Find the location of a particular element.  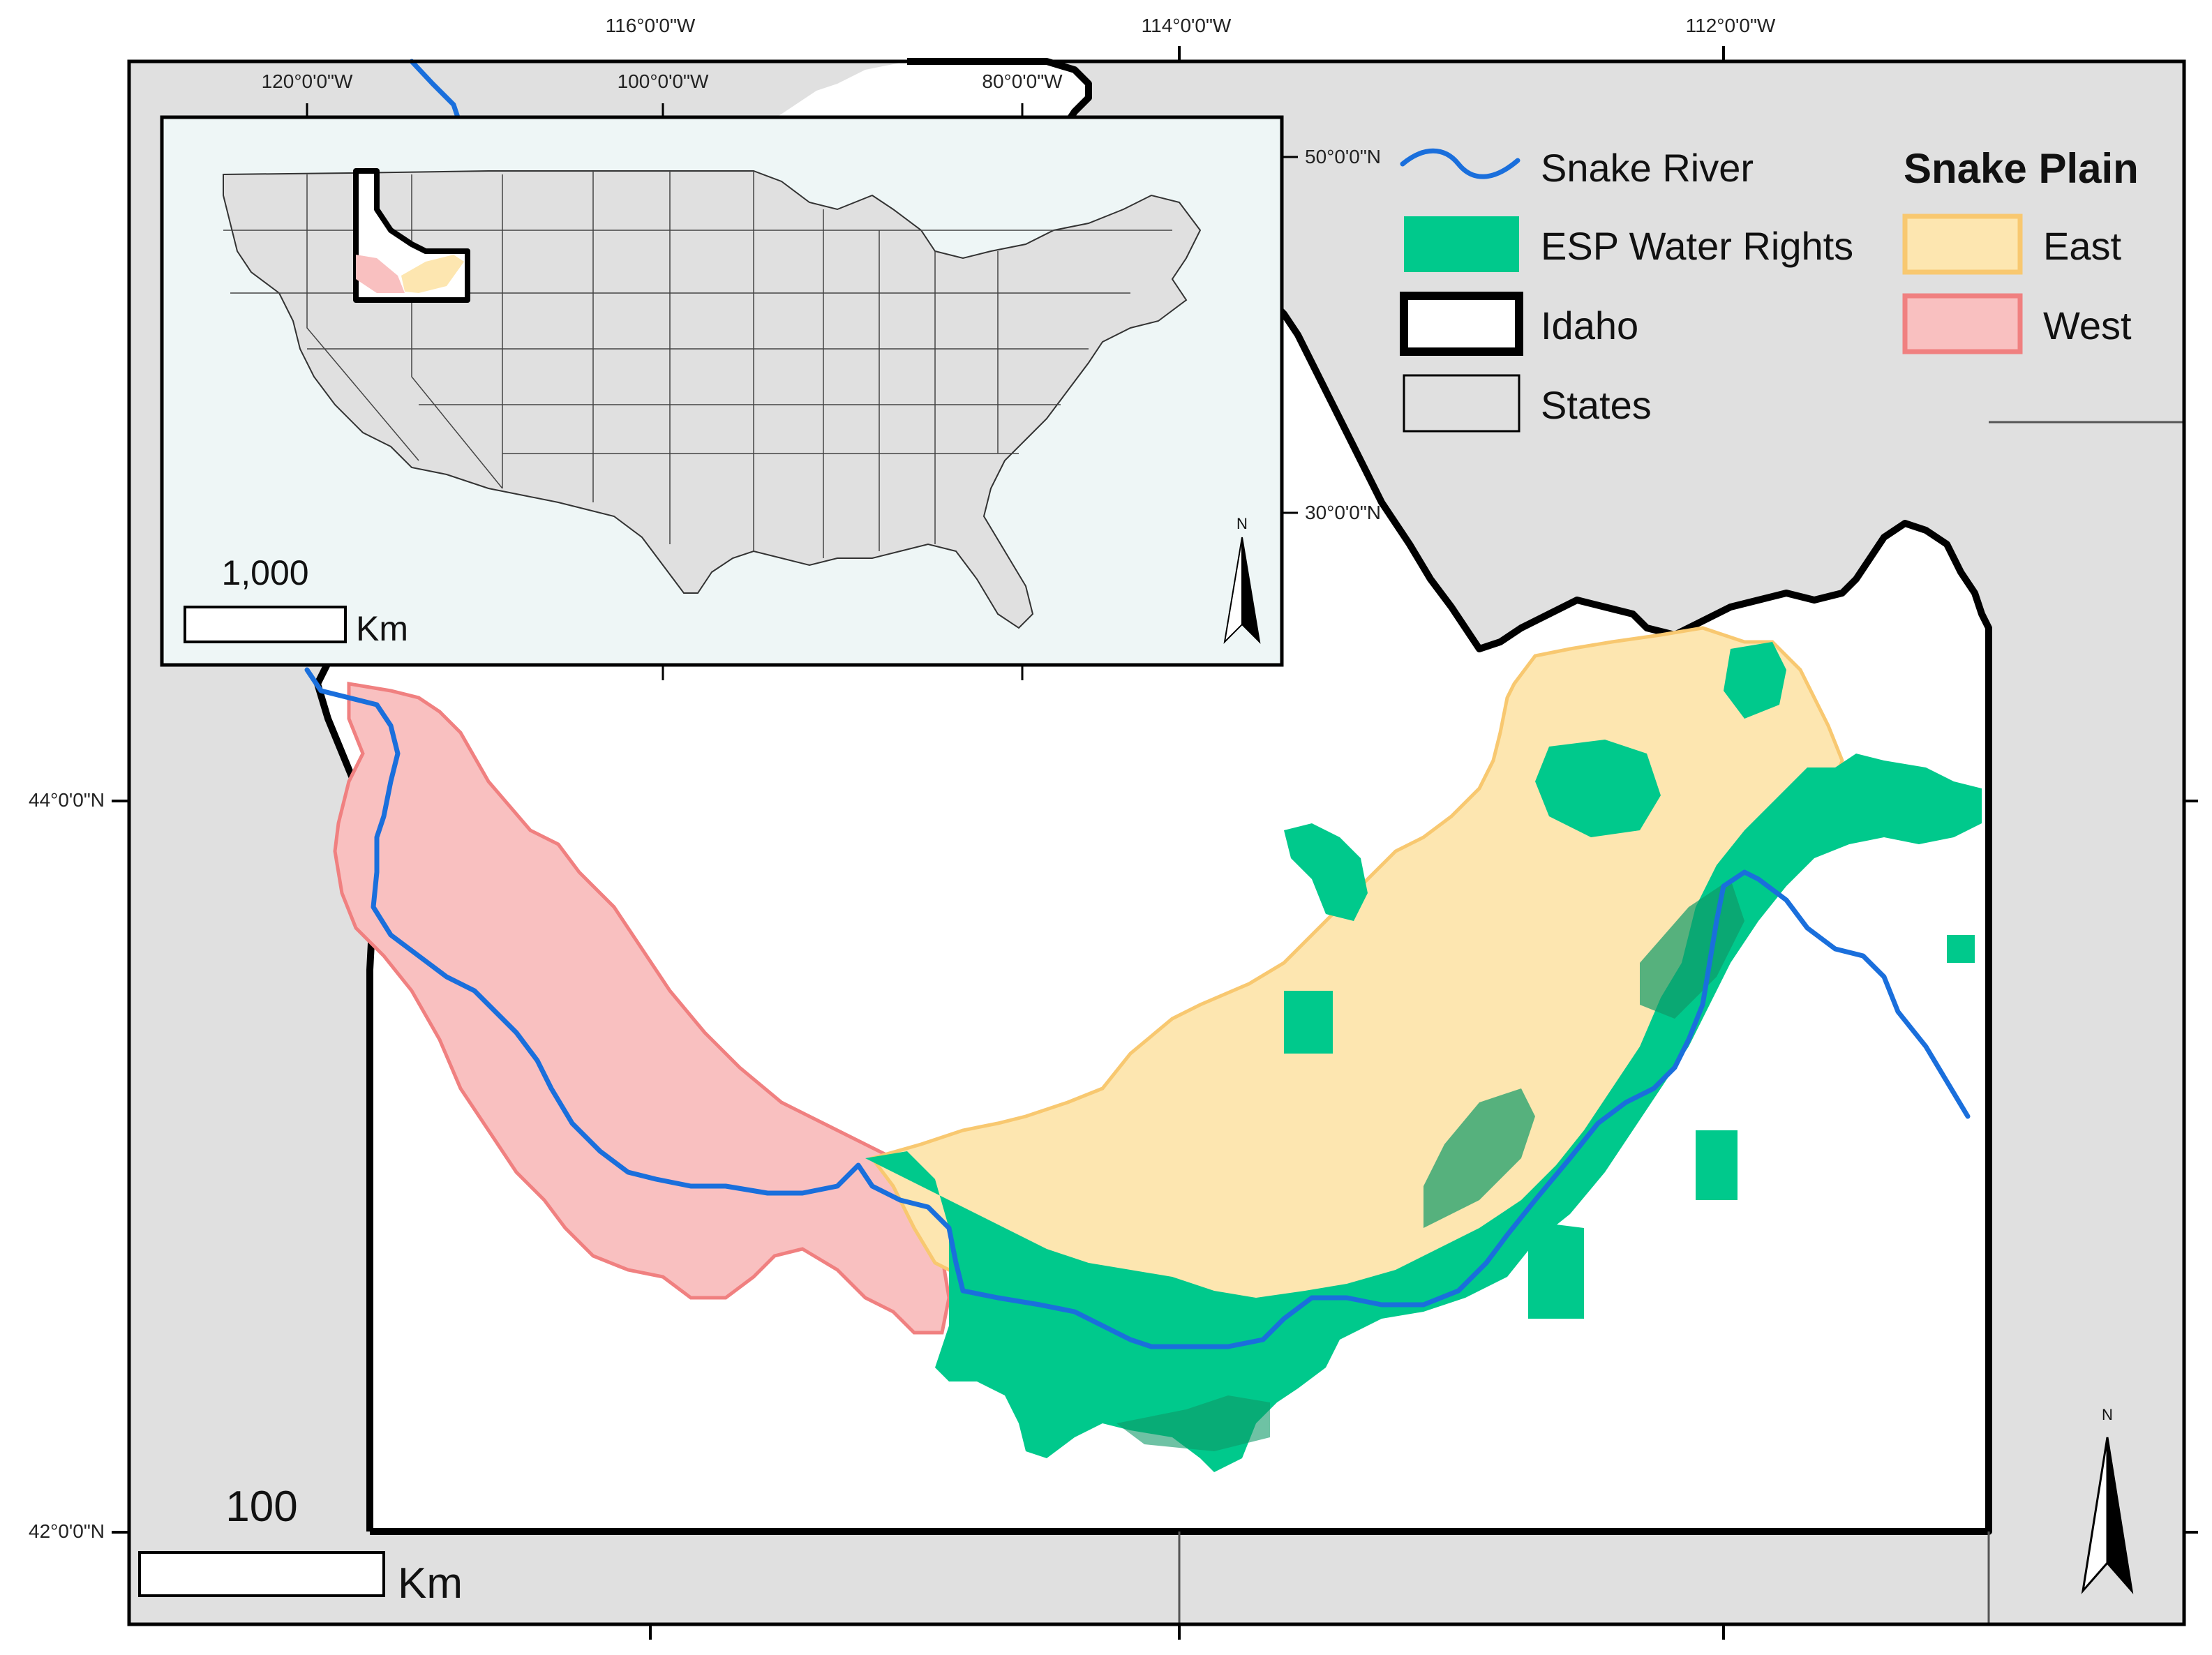

main-scale-unit: Km is located at coordinates (430, 1583).